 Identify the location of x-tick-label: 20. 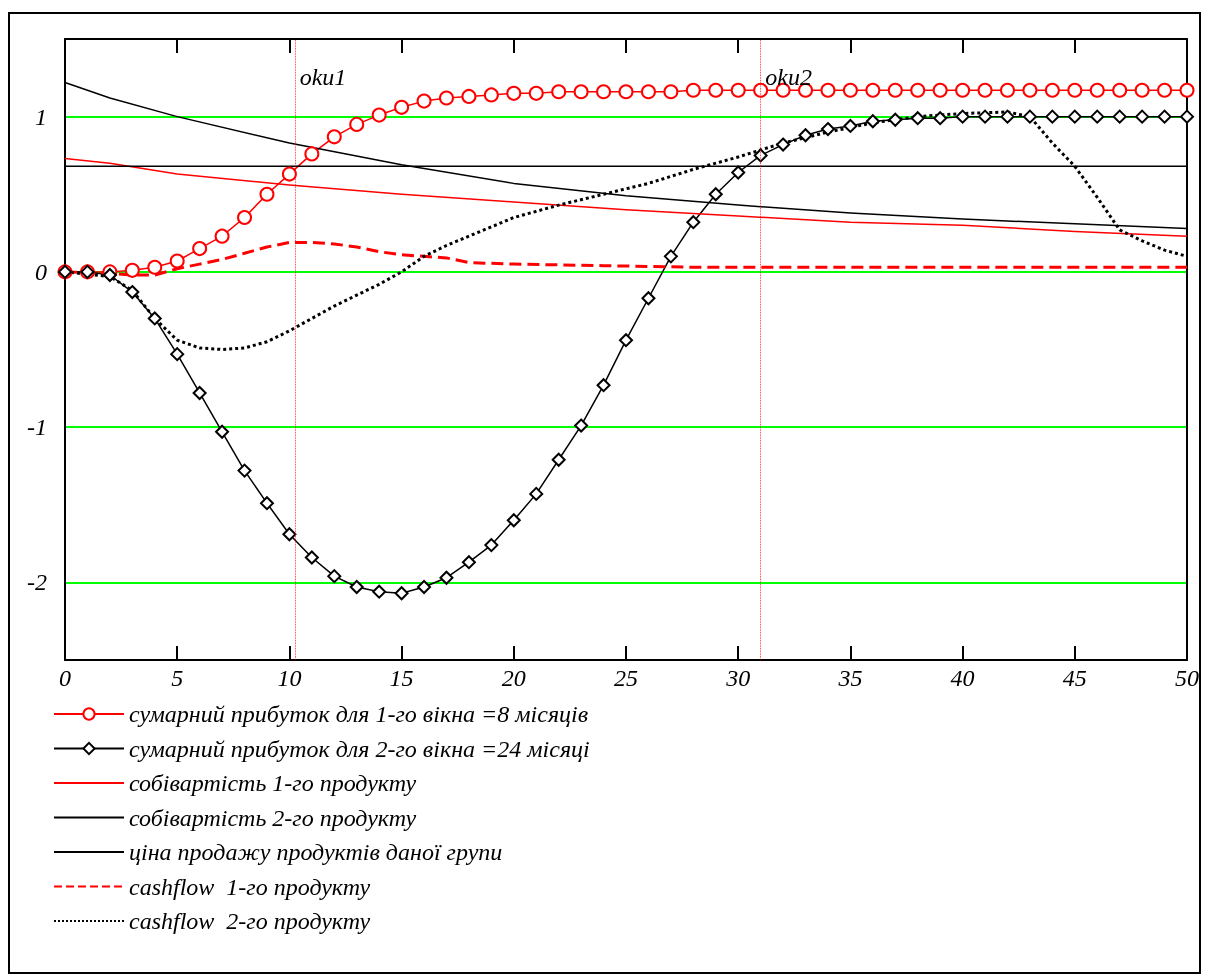
(513, 678).